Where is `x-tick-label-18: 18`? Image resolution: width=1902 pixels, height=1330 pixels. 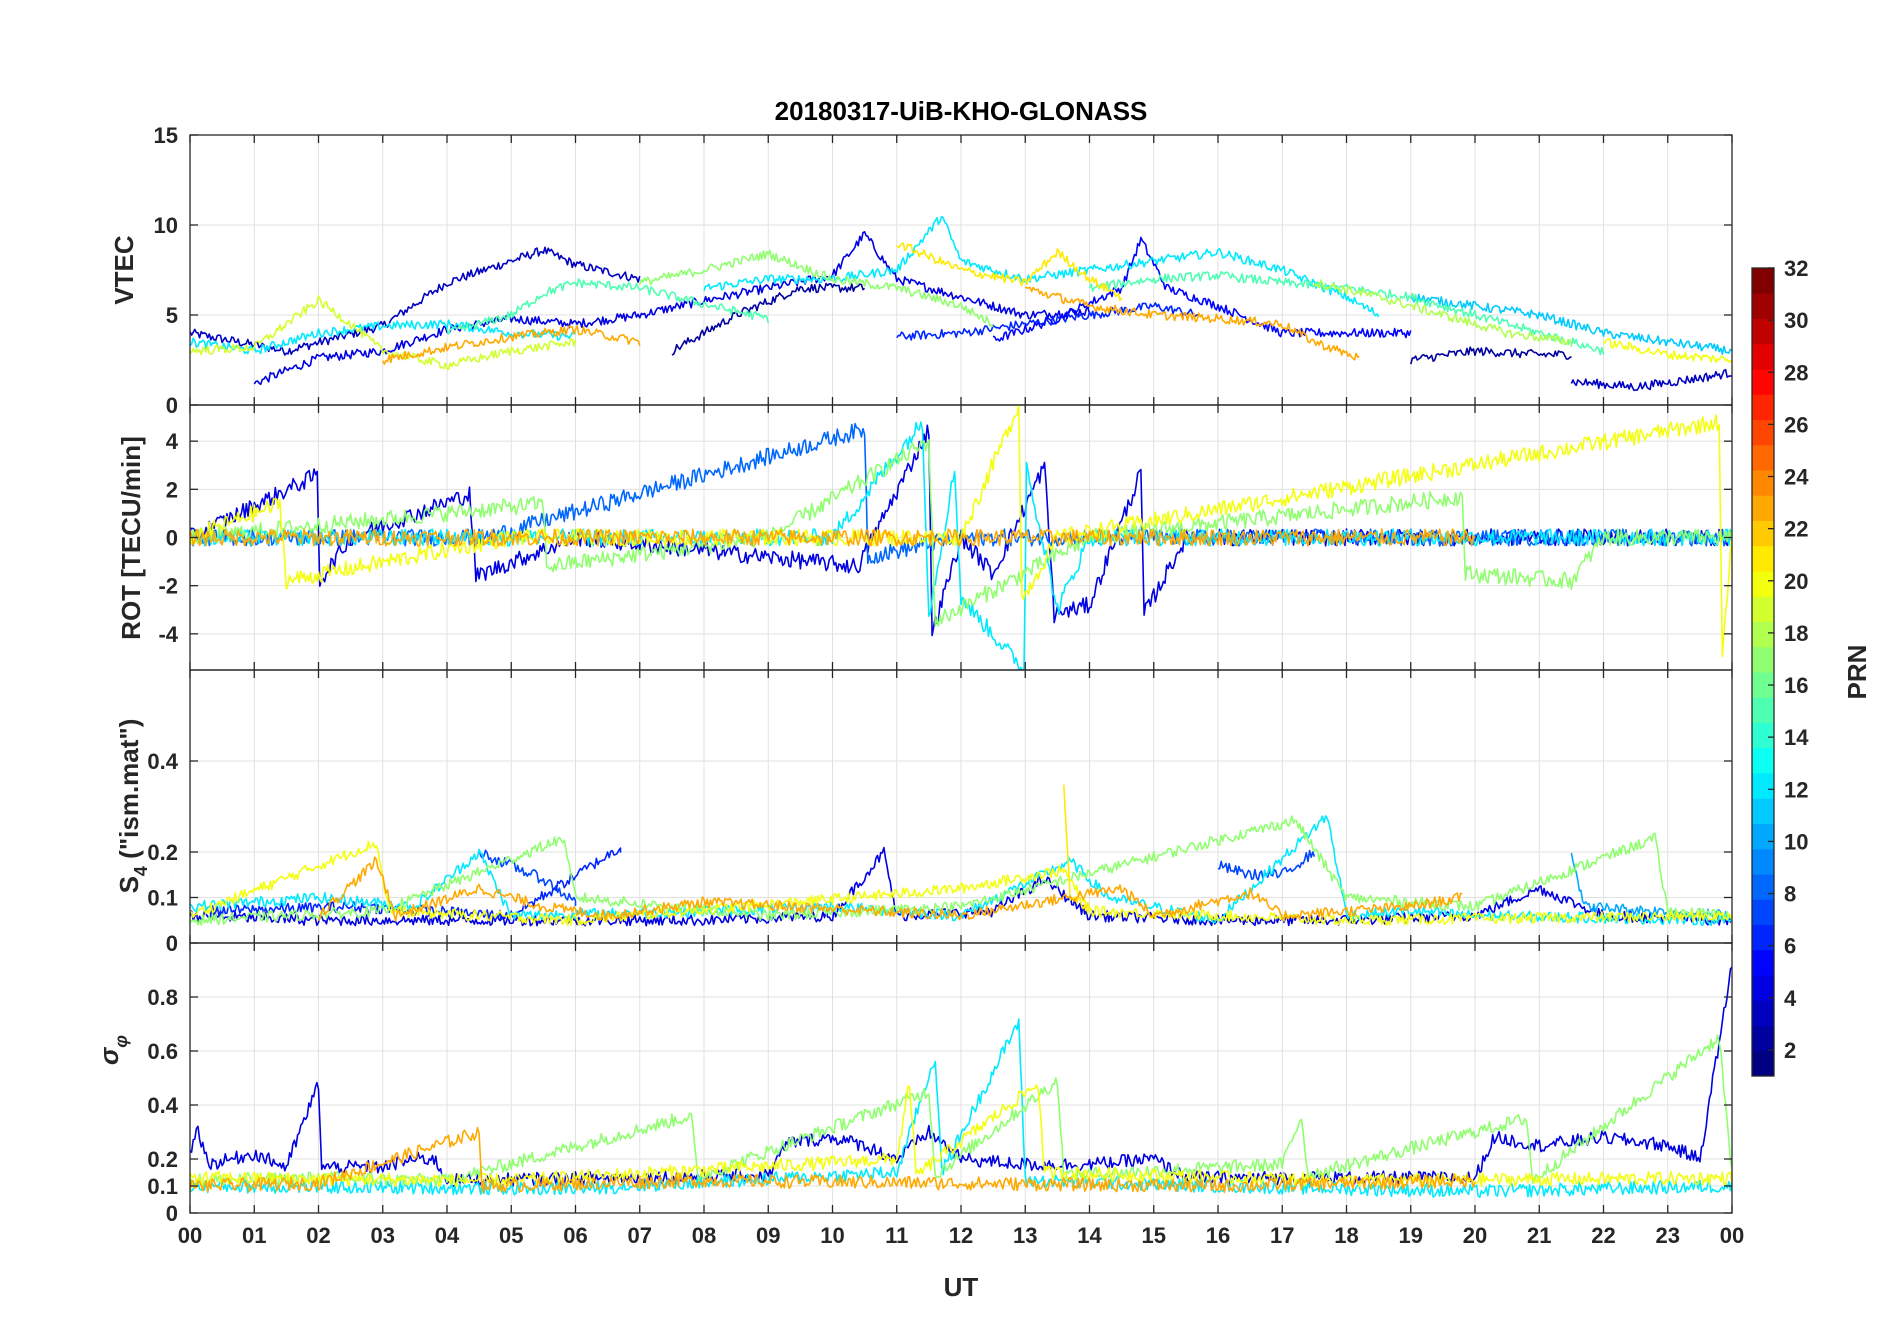 x-tick-label-18: 18 is located at coordinates (1346, 1235).